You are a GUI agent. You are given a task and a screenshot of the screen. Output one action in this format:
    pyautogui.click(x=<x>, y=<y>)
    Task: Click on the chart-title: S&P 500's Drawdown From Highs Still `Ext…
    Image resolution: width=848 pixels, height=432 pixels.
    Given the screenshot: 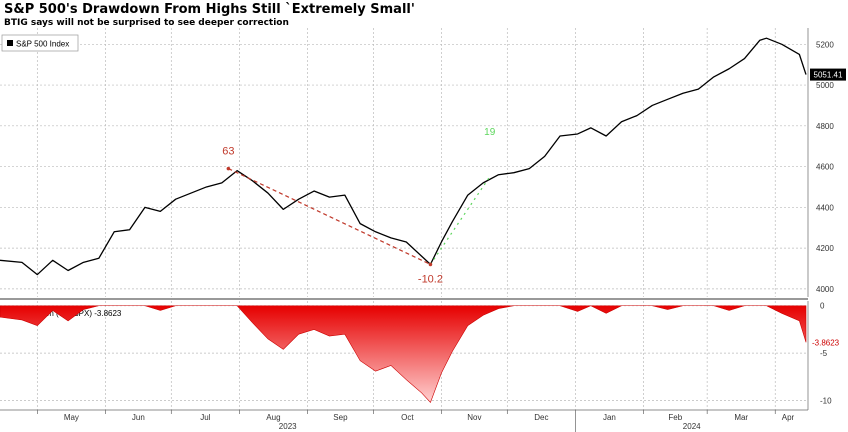 What is the action you would take?
    pyautogui.click(x=209, y=9)
    